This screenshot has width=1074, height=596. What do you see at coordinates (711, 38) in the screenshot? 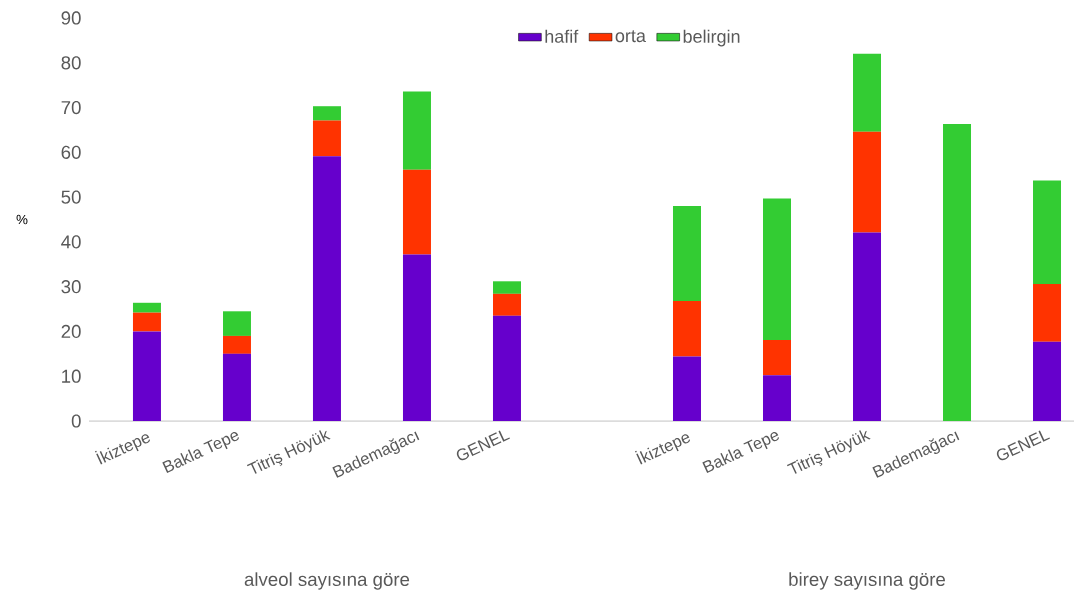
I see `legend-label: belirgin` at bounding box center [711, 38].